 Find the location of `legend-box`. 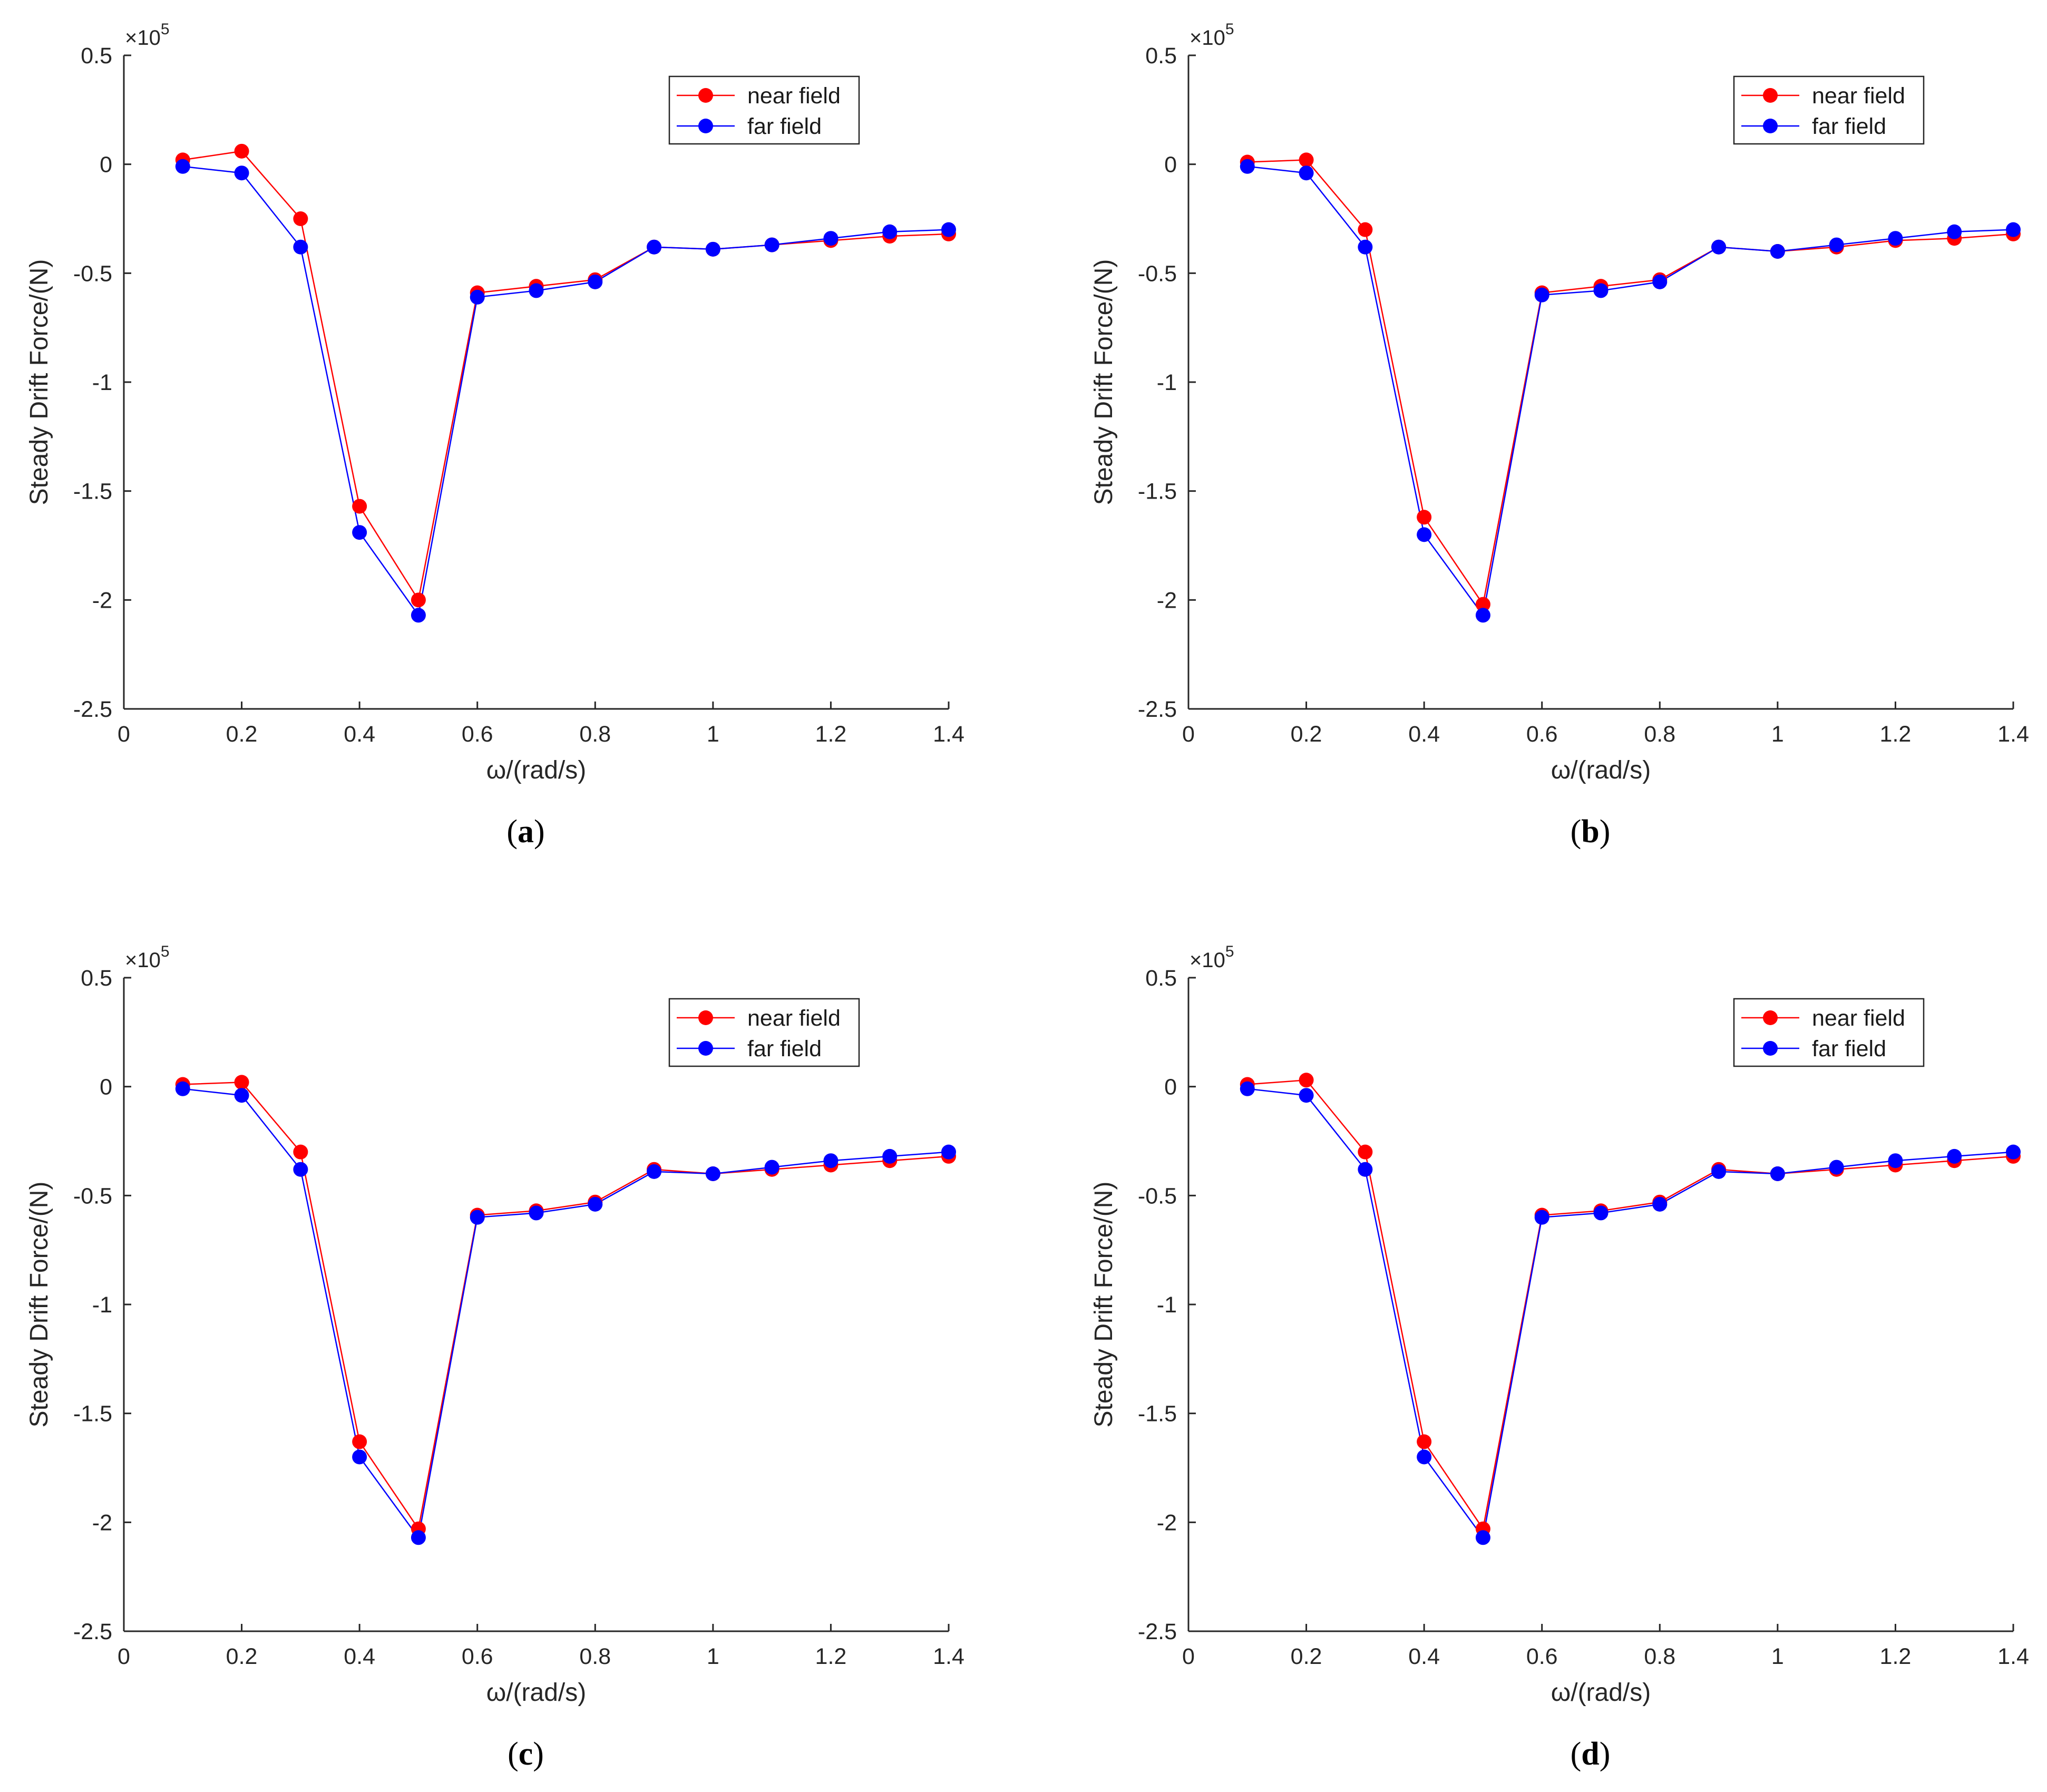

legend-box is located at coordinates (1829, 1032).